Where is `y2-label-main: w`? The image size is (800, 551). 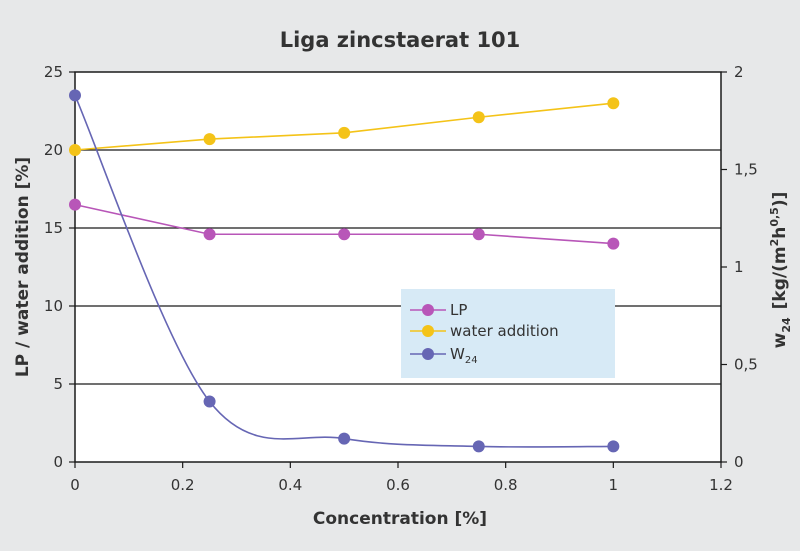
y2-label-main: w is located at coordinates (780, 340).